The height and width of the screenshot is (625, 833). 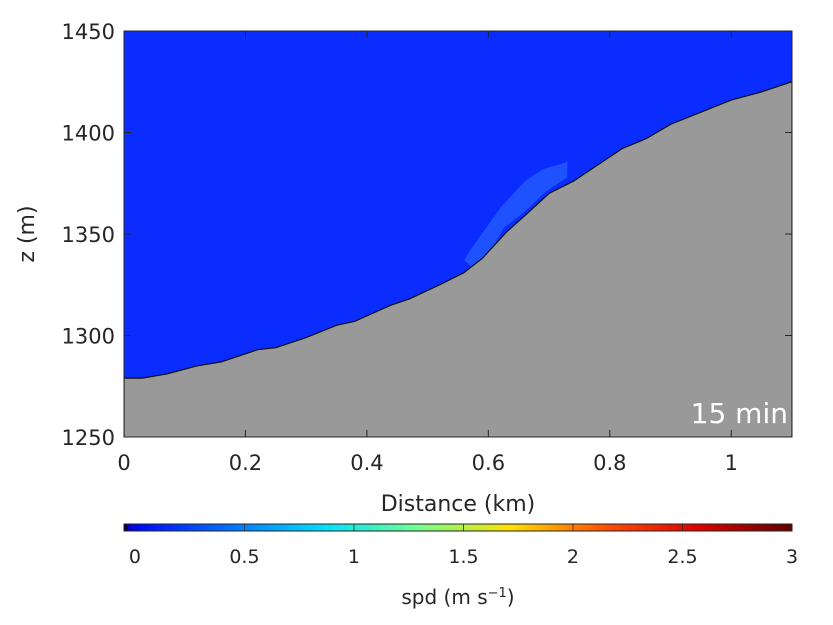 I want to click on x-tick-label: 0.6, so click(x=488, y=463).